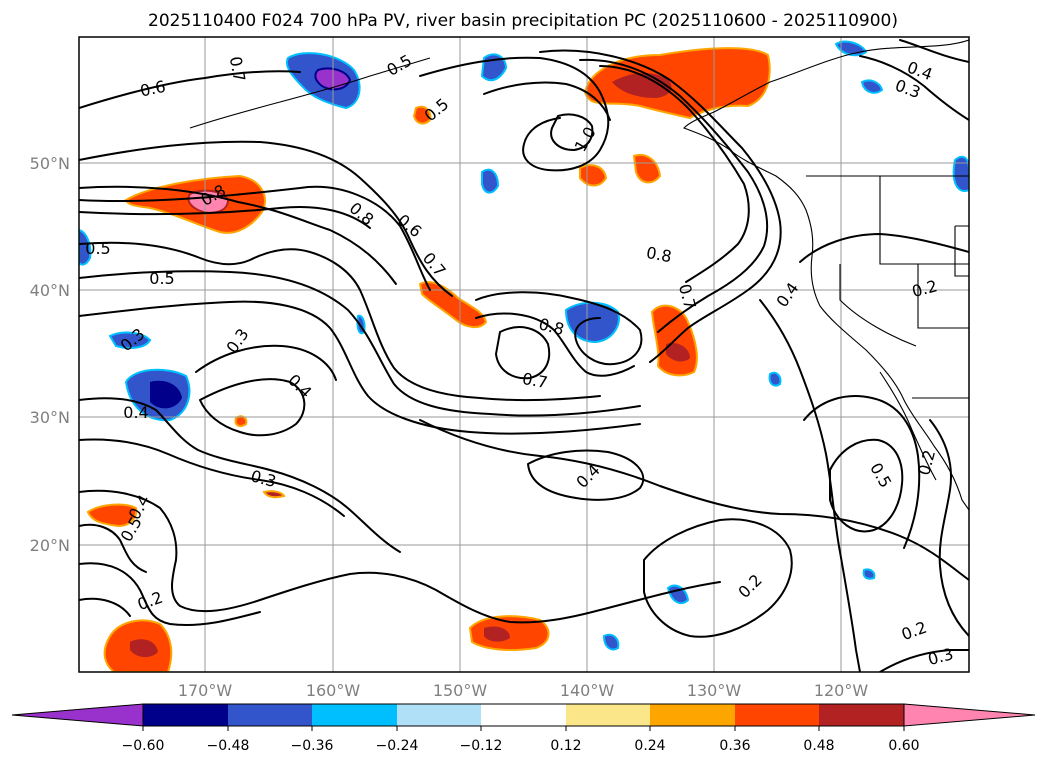 The image size is (1047, 765). Describe the element at coordinates (678, 352) in the screenshot. I see `precip-blob-mid-2-core` at that location.